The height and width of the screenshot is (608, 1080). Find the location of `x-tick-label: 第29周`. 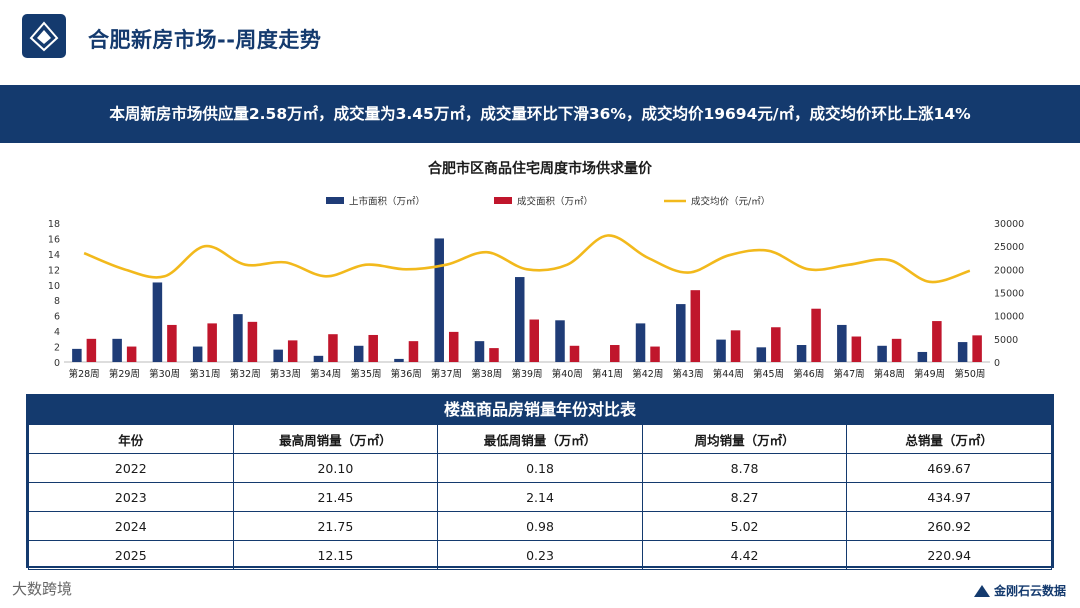

x-tick-label: 第29周 is located at coordinates (124, 374).